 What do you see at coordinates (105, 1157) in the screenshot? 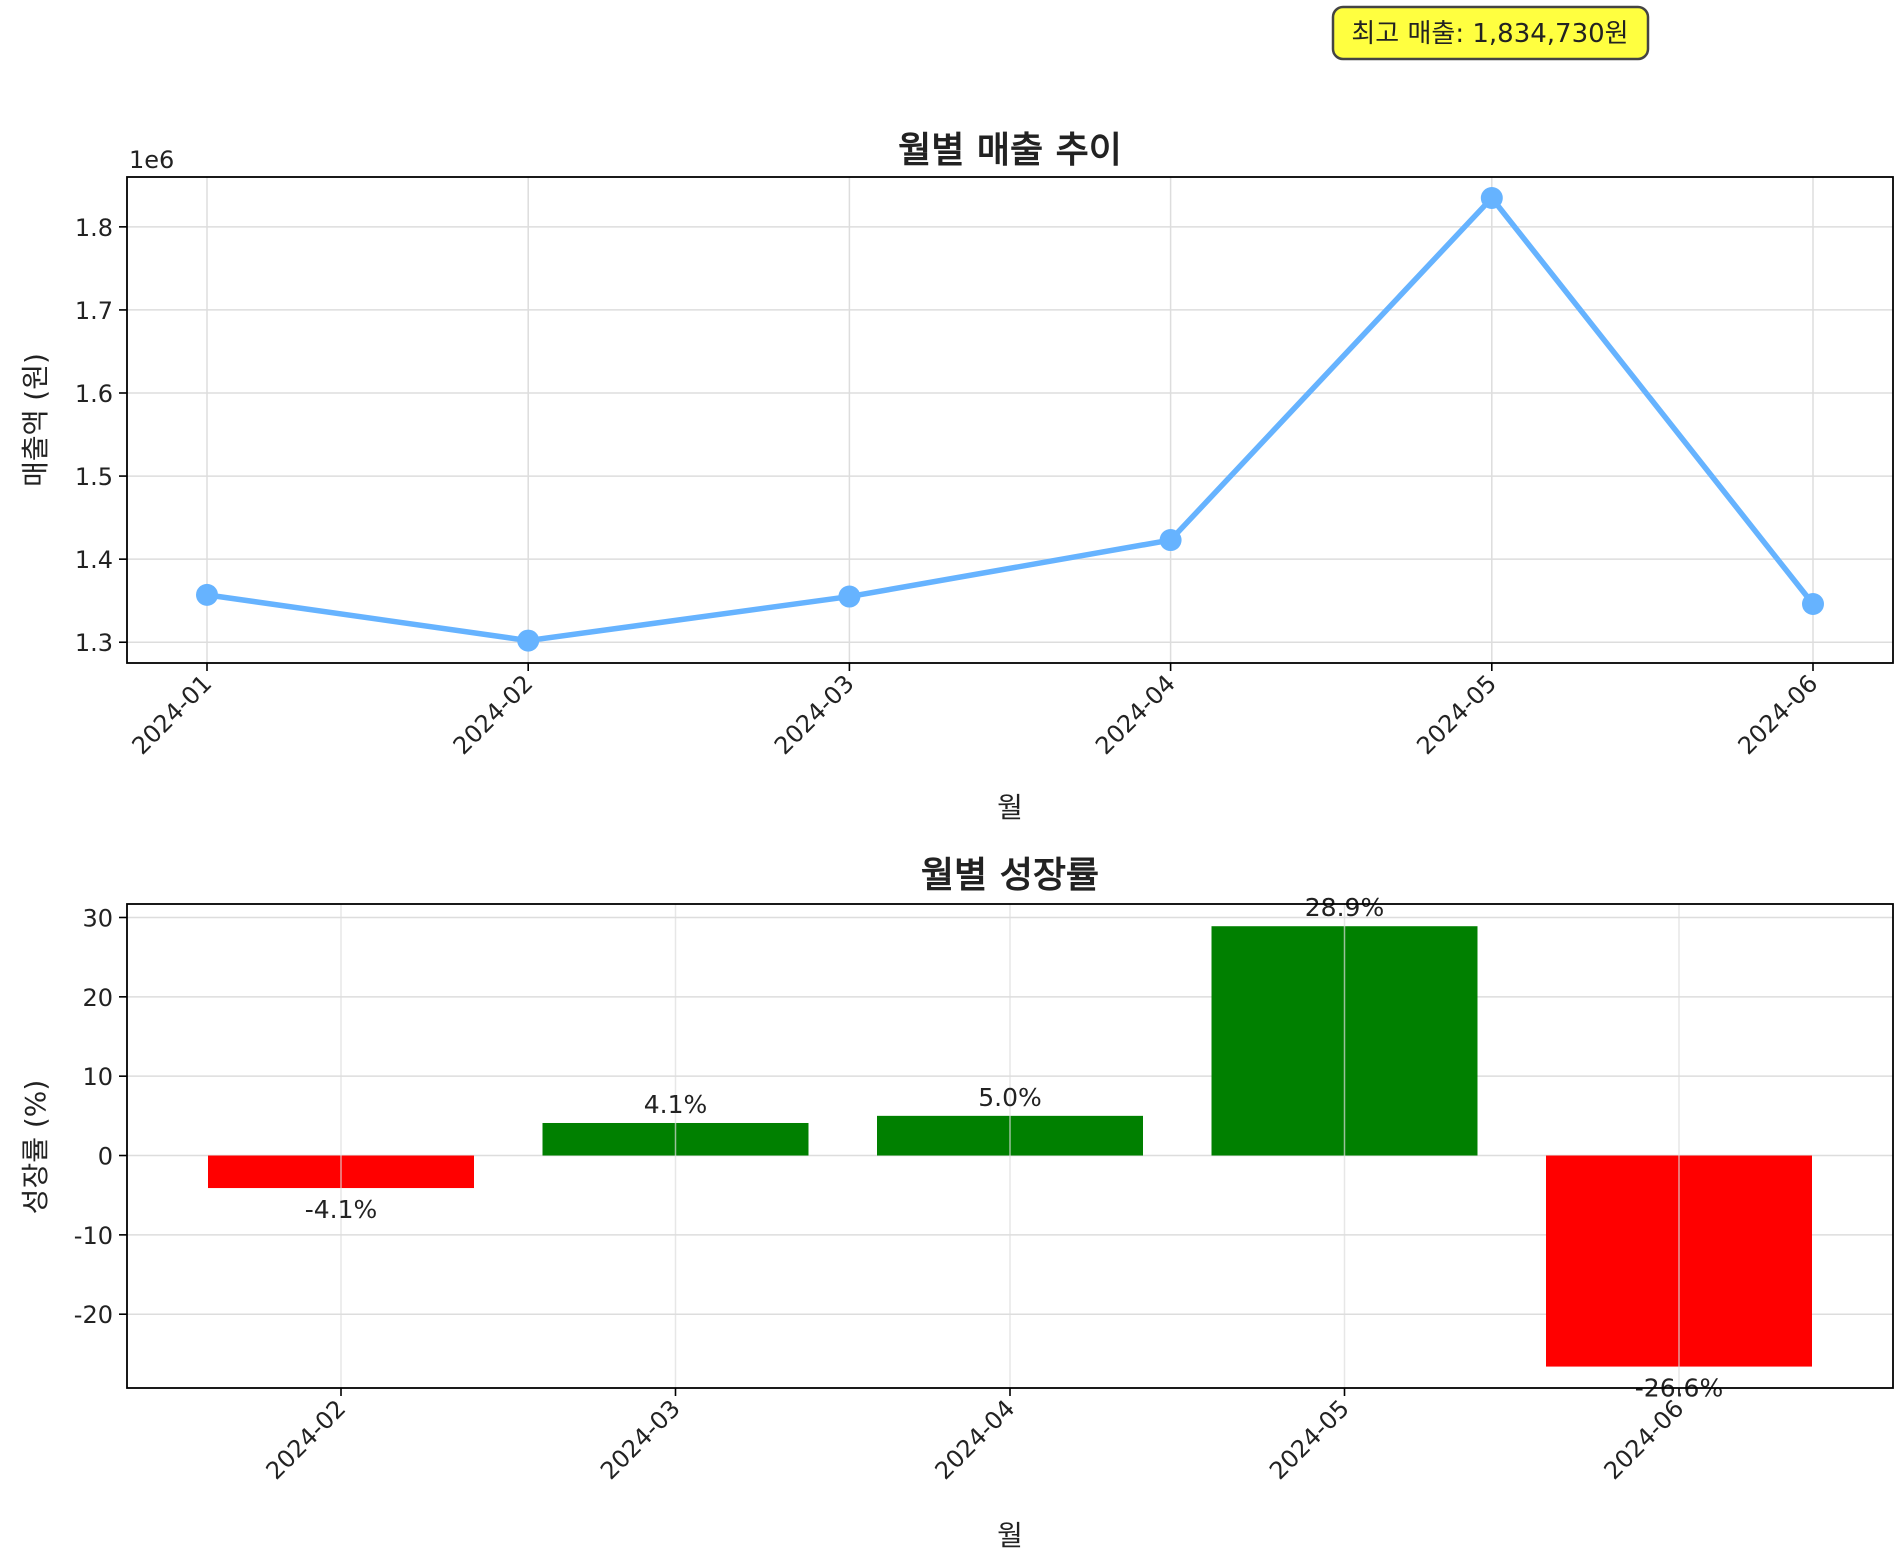
I see `bar-chart-y-tick-label: 0` at bounding box center [105, 1157].